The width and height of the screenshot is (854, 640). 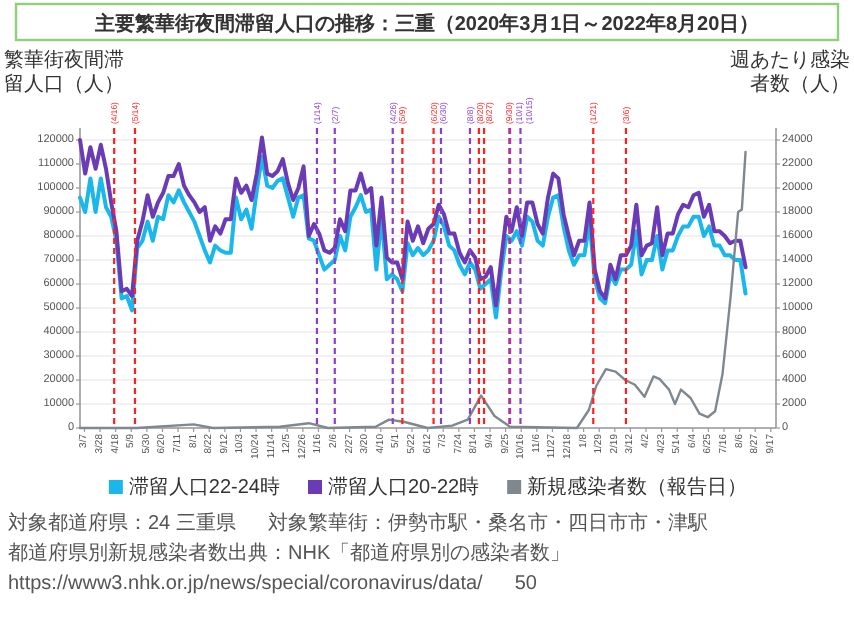 I want to click on chart-title: 主要繁華街夜間滞留人口の推移：三重（2020年3月1日～2022年8月20日）, so click(x=426, y=24).